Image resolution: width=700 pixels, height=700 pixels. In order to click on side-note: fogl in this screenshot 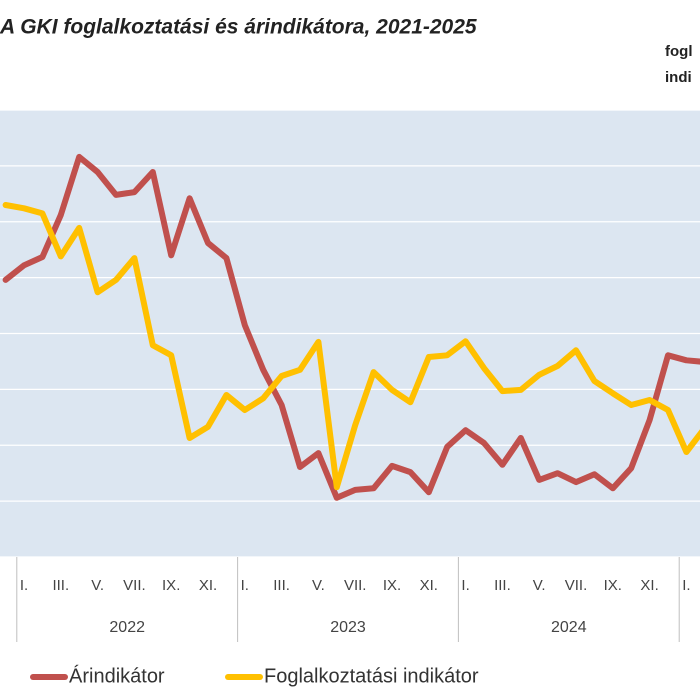, I will do `click(679, 51)`.